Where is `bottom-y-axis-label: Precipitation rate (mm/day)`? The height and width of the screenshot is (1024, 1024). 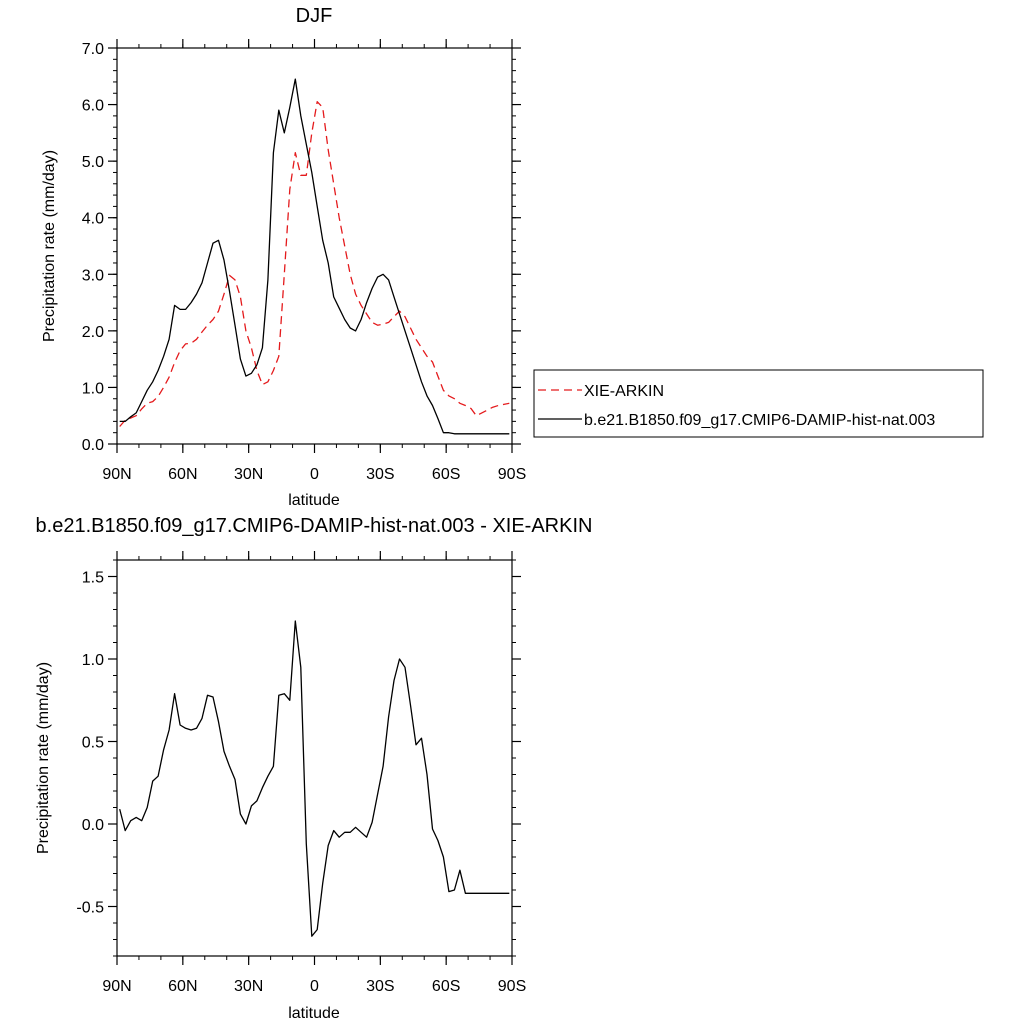 bottom-y-axis-label: Precipitation rate (mm/day) is located at coordinates (43, 758).